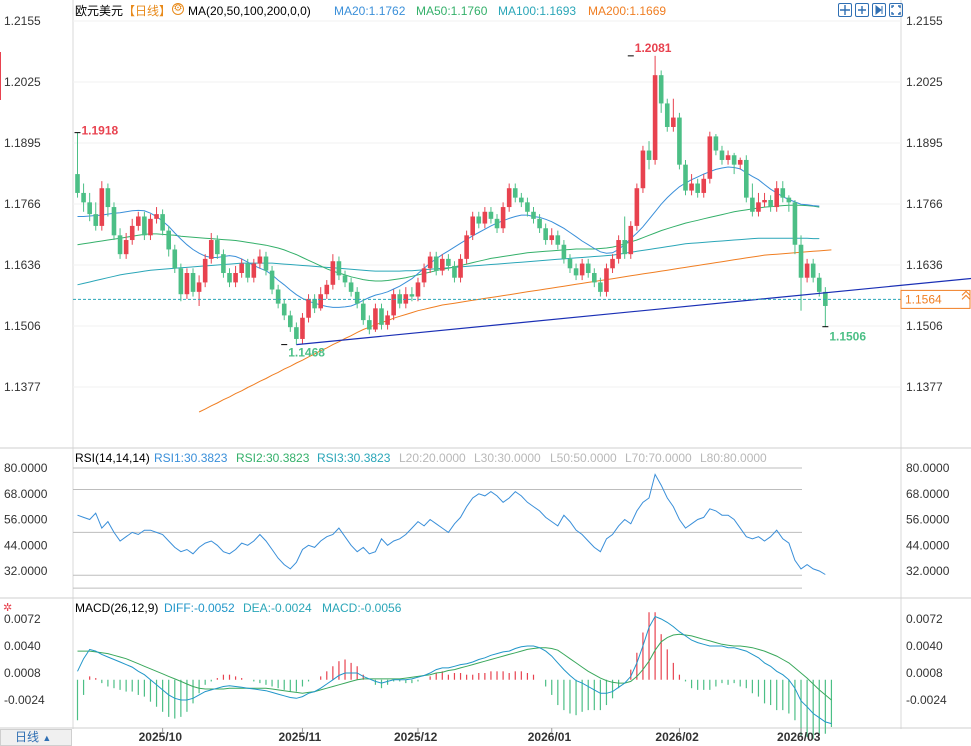  What do you see at coordinates (928, 545) in the screenshot?
I see `rsi-tick-label-right: 44.0000` at bounding box center [928, 545].